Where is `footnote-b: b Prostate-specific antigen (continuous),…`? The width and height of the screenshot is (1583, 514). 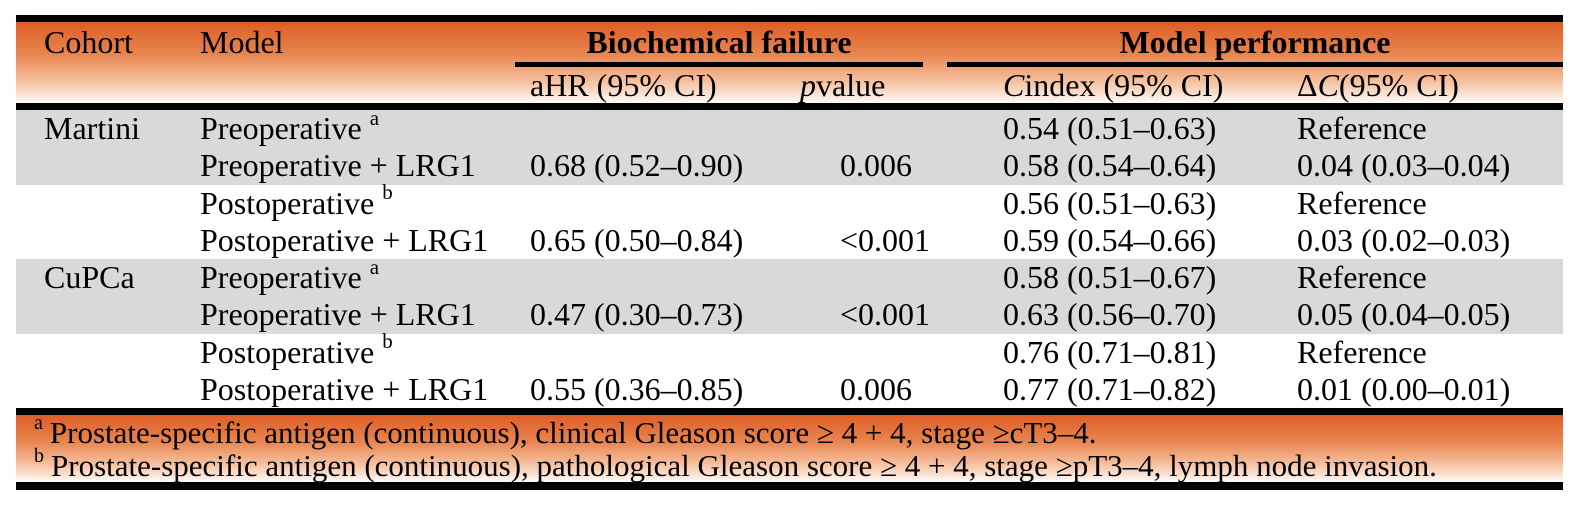
footnote-b: b Prostate-specific antigen (continuous),… is located at coordinates (735, 463).